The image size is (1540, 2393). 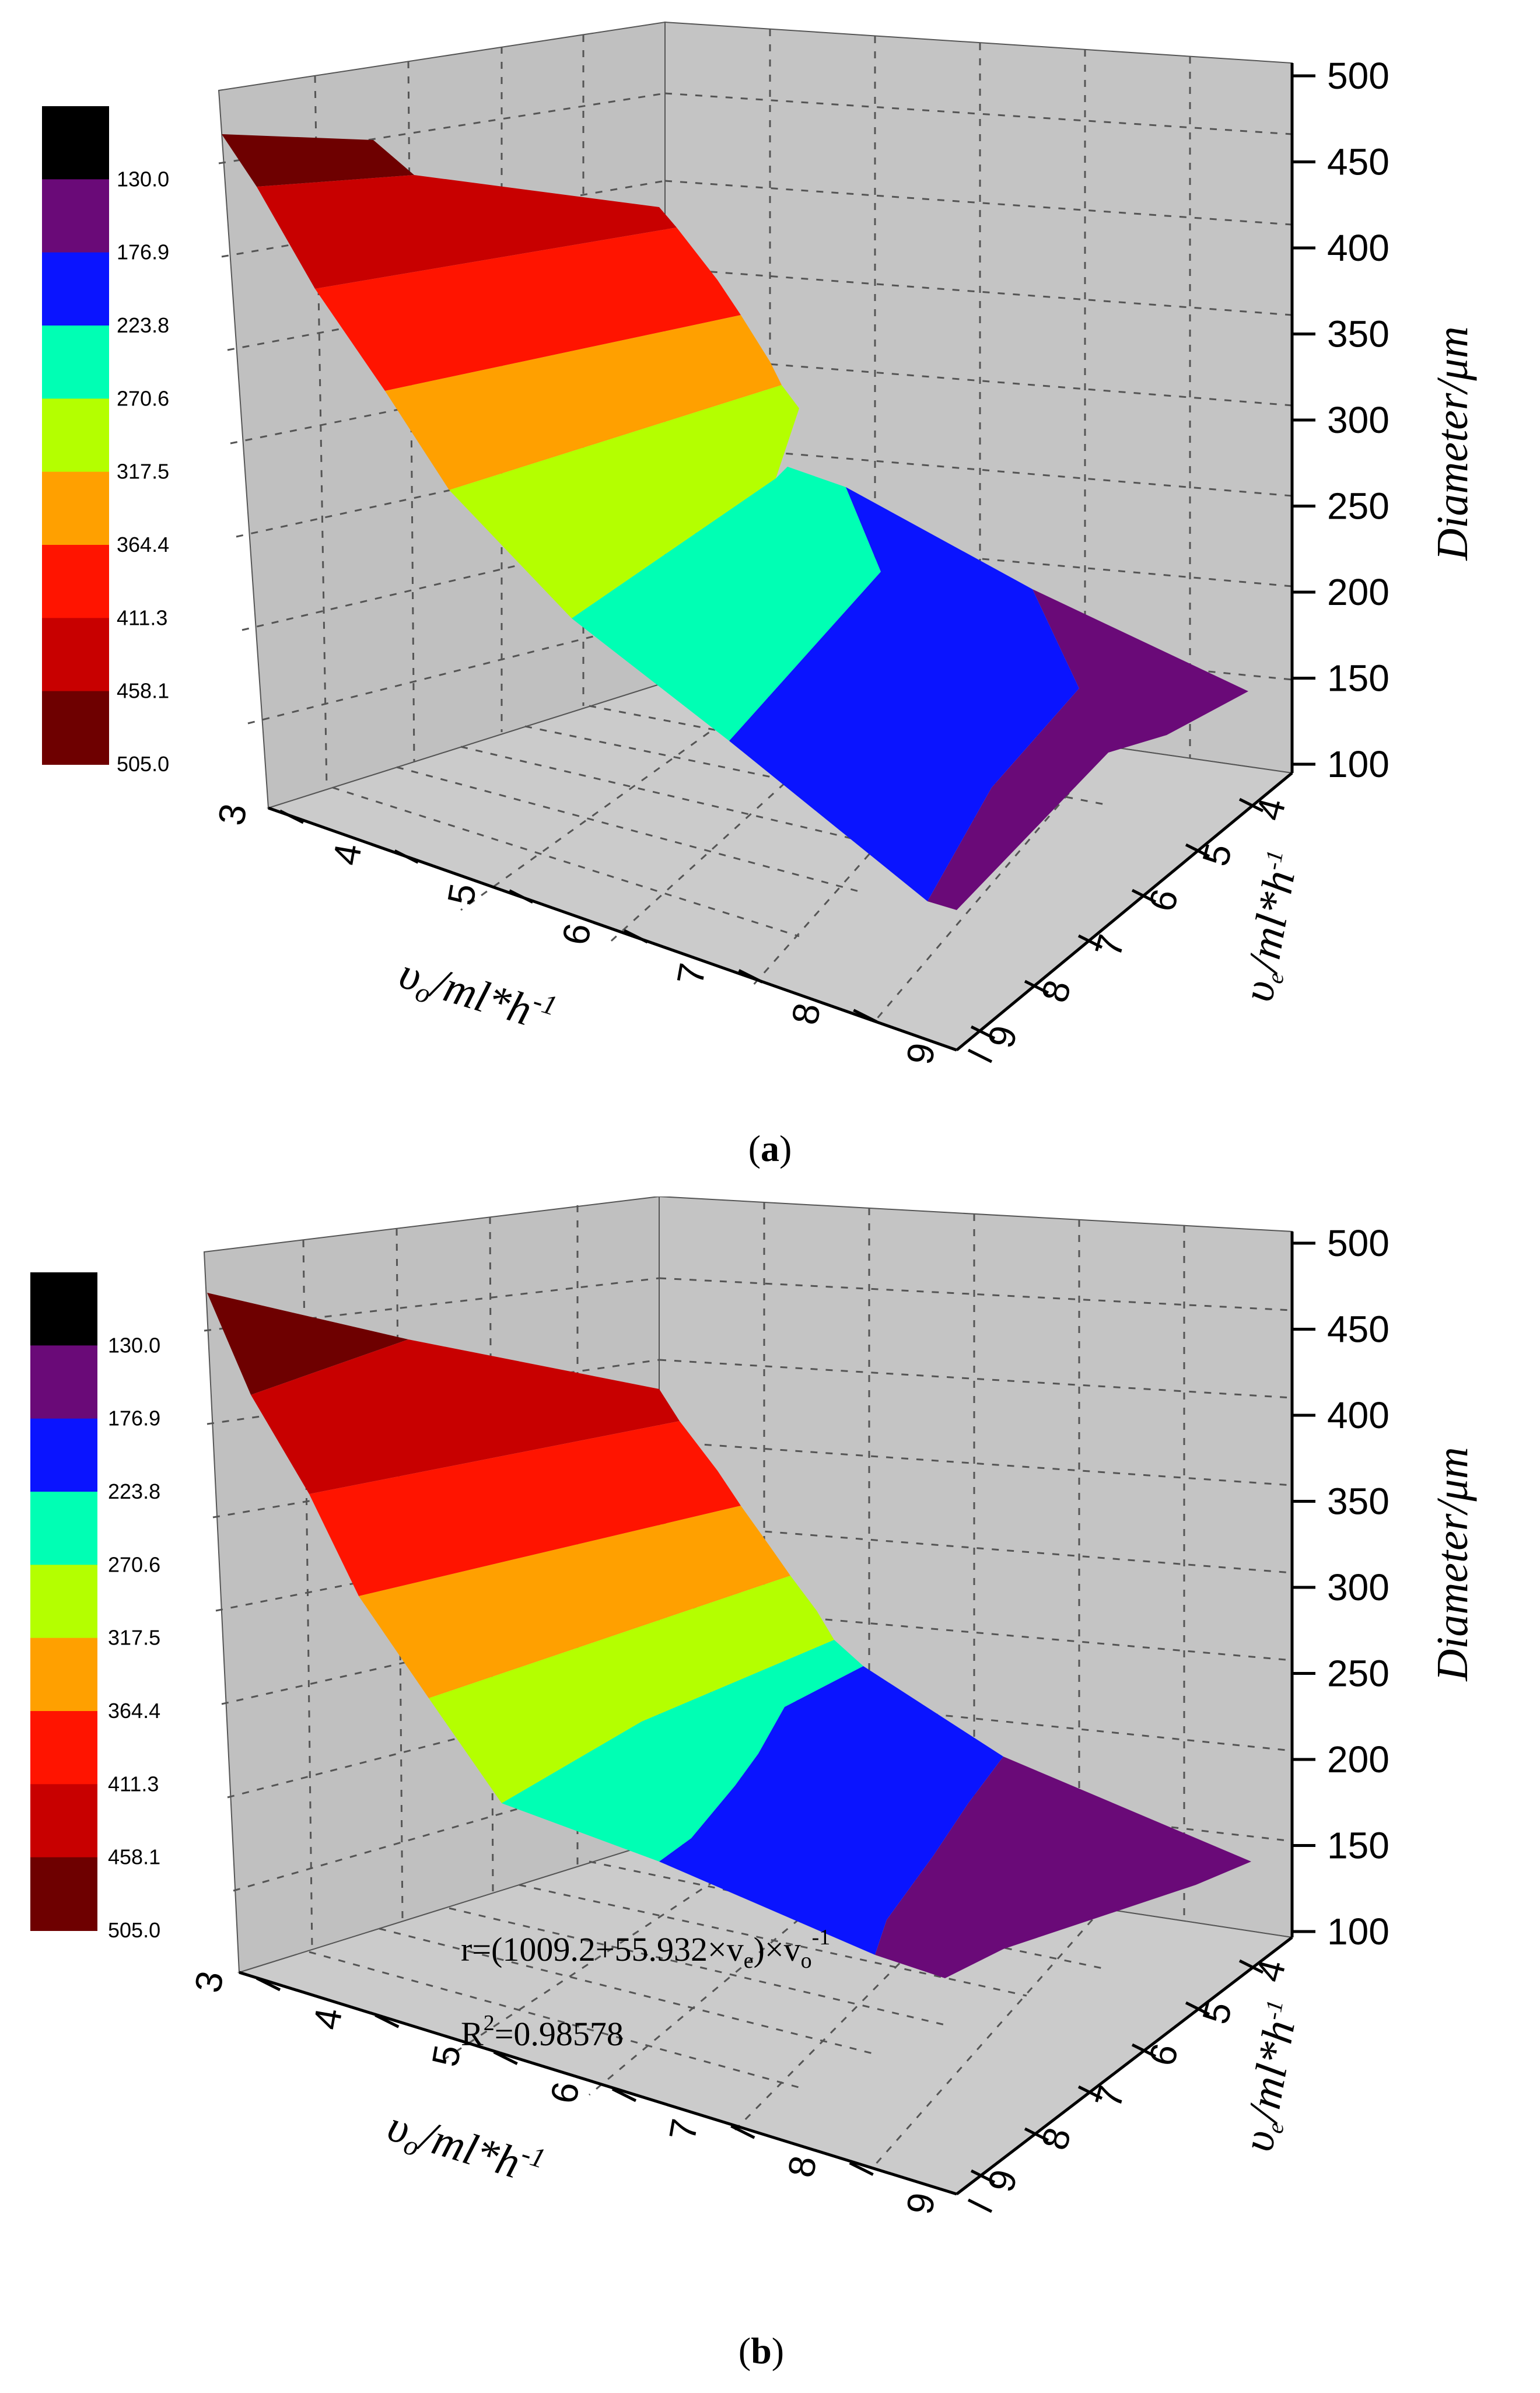 I want to click on caption-b: (b), so click(x=761, y=2350).